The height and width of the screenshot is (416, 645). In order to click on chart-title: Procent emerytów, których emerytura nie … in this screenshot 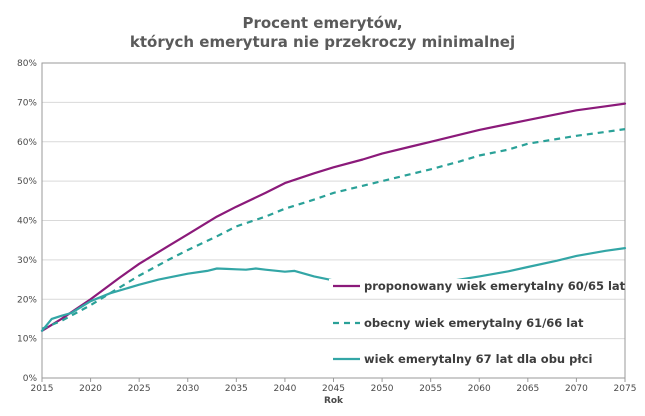, I will do `click(322, 33)`.